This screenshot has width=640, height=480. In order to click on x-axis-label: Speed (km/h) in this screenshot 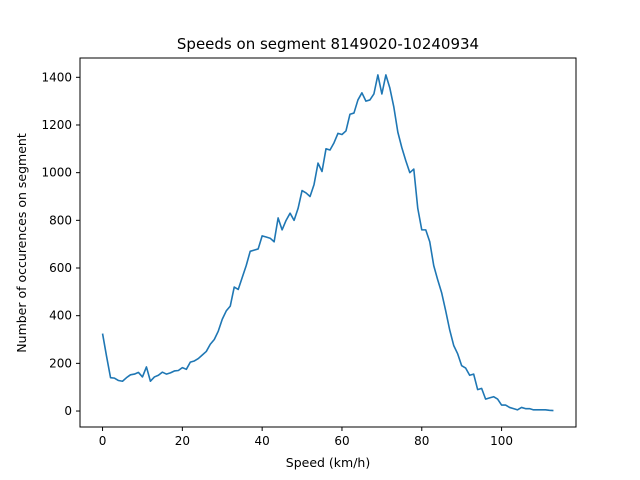, I will do `click(328, 462)`.